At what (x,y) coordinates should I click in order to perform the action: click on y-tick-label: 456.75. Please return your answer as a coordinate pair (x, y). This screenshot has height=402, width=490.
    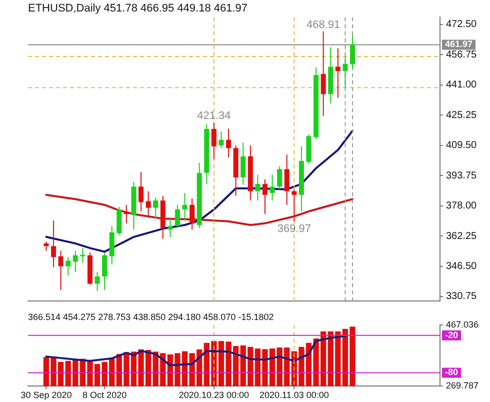
    Looking at the image, I should click on (462, 54).